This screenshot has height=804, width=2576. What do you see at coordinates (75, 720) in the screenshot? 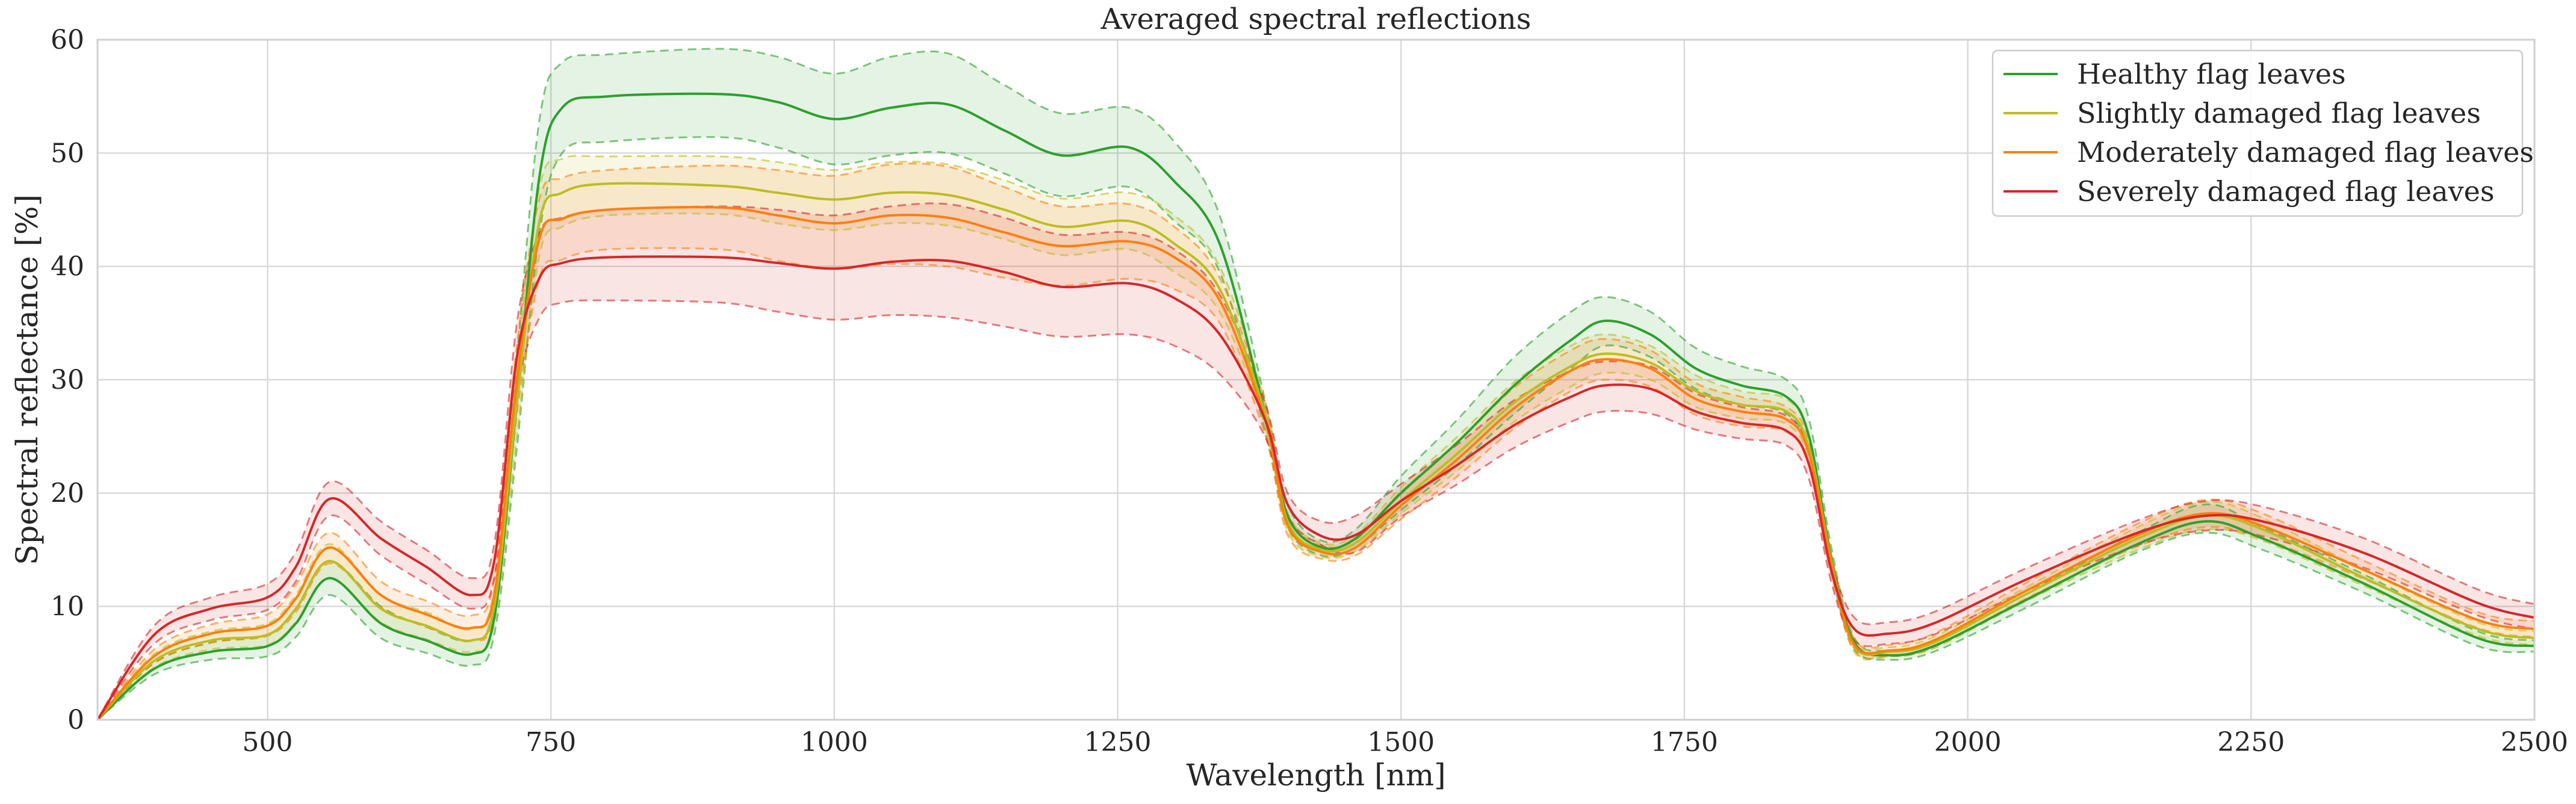
I see `y-tick-label: 0` at bounding box center [75, 720].